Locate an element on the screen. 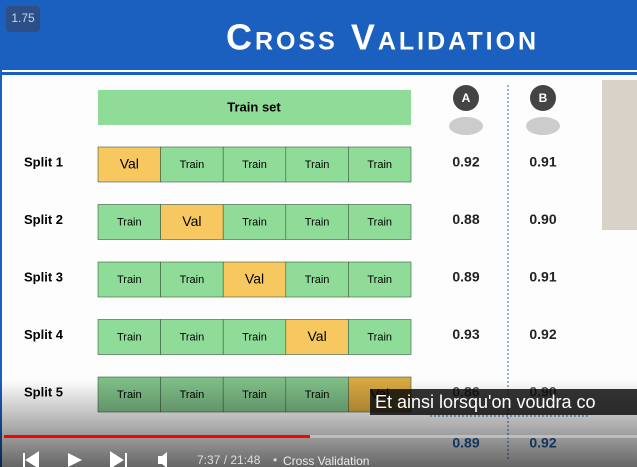  train-set-bar is located at coordinates (254, 107).